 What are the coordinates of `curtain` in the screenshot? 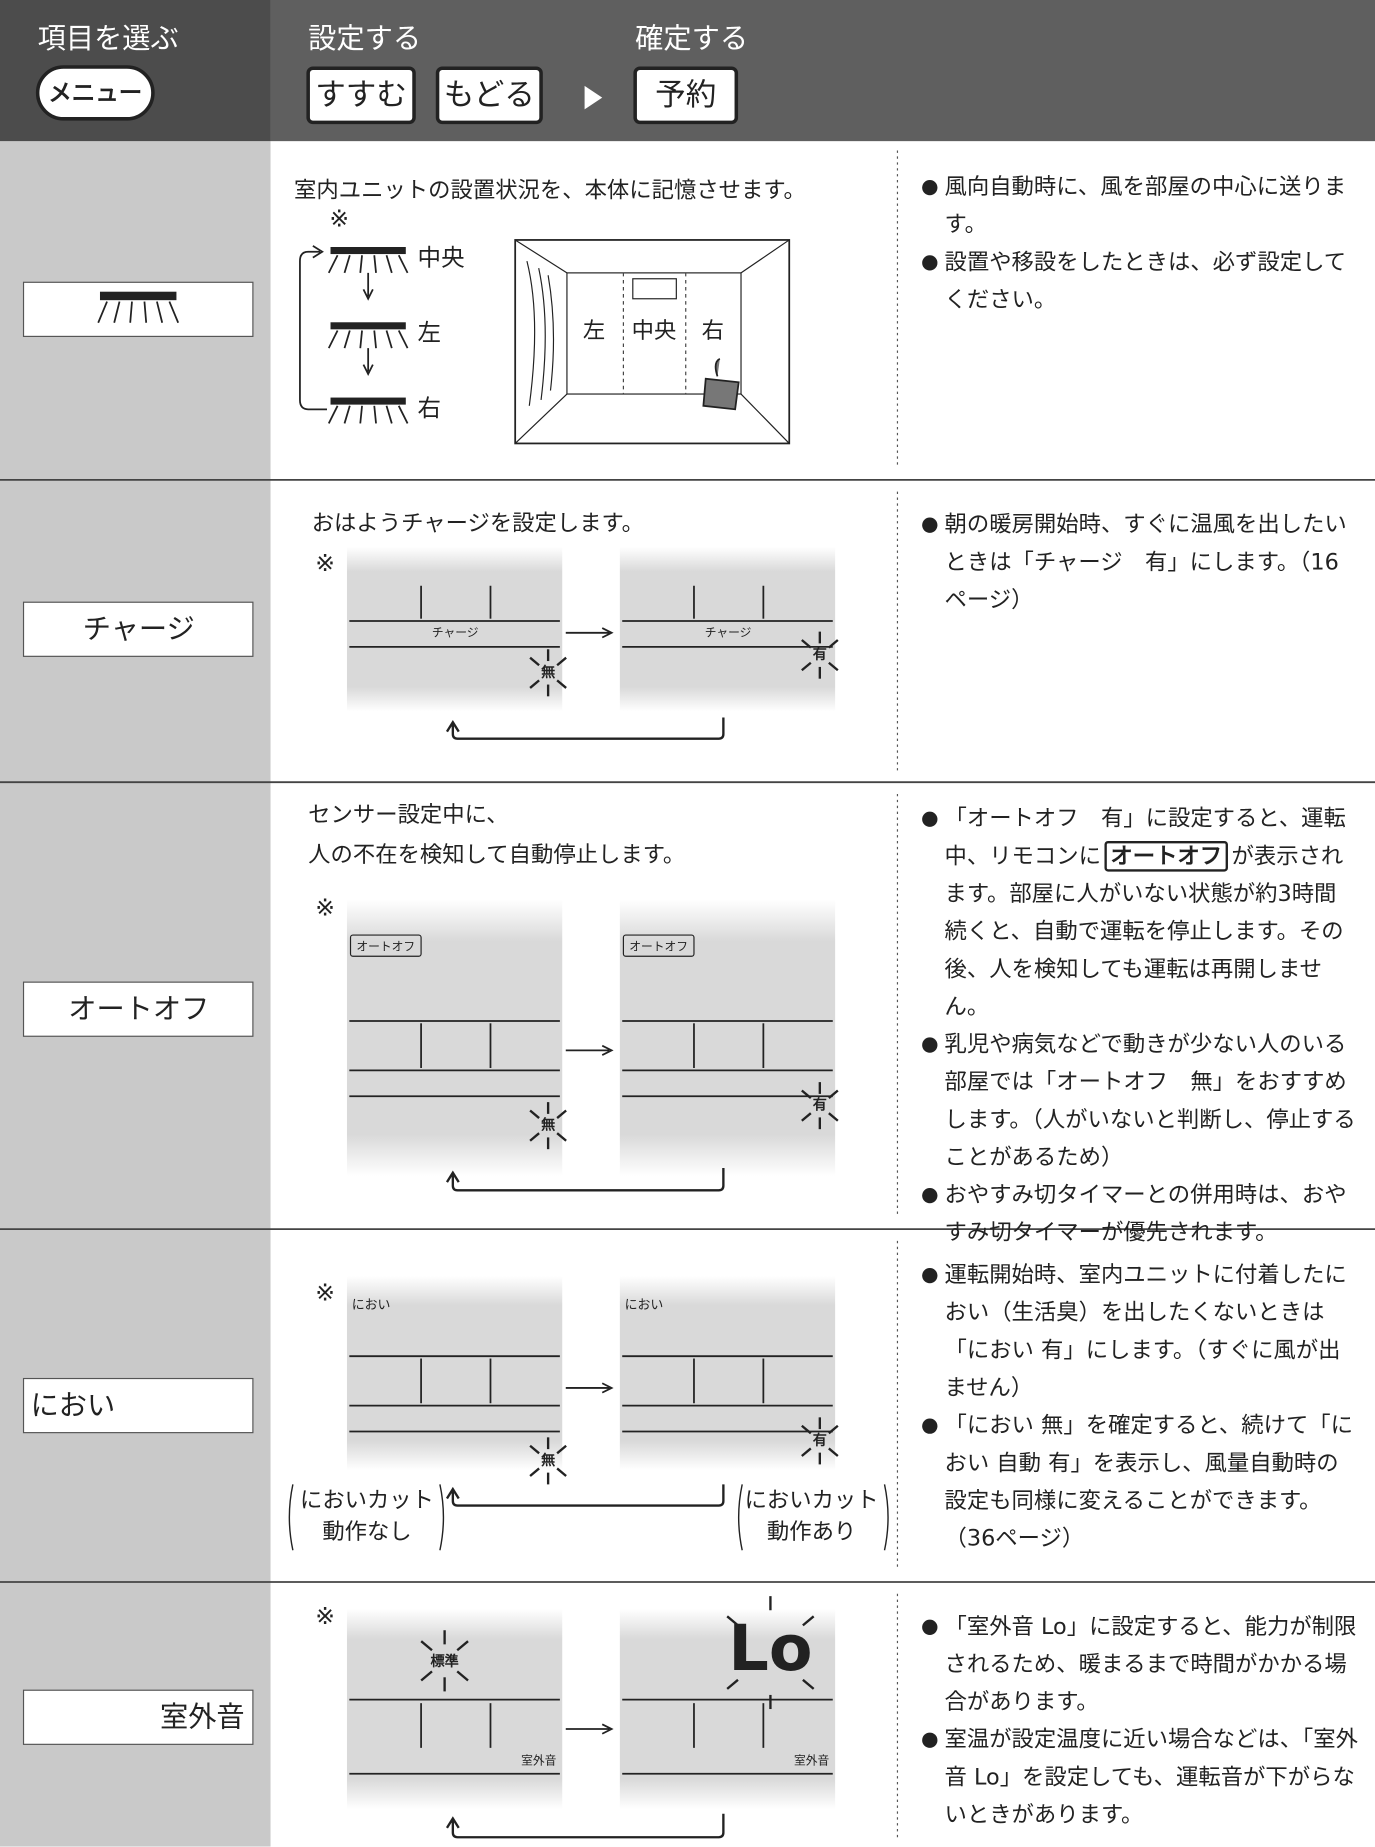 It's located at (540, 333).